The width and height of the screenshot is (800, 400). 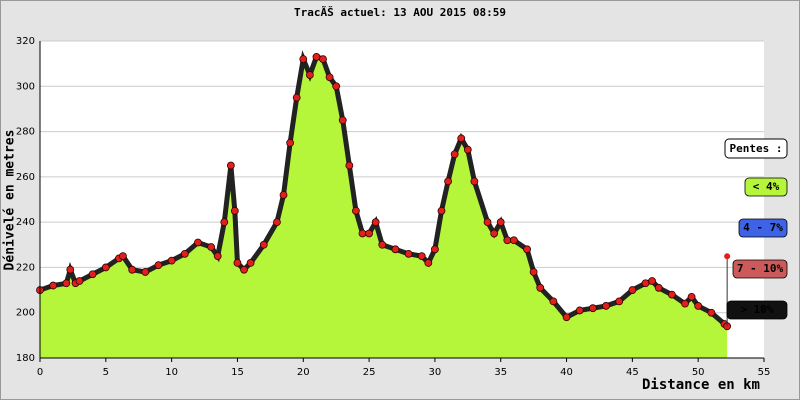 I want to click on y-tick-label: 200, so click(x=25, y=313).